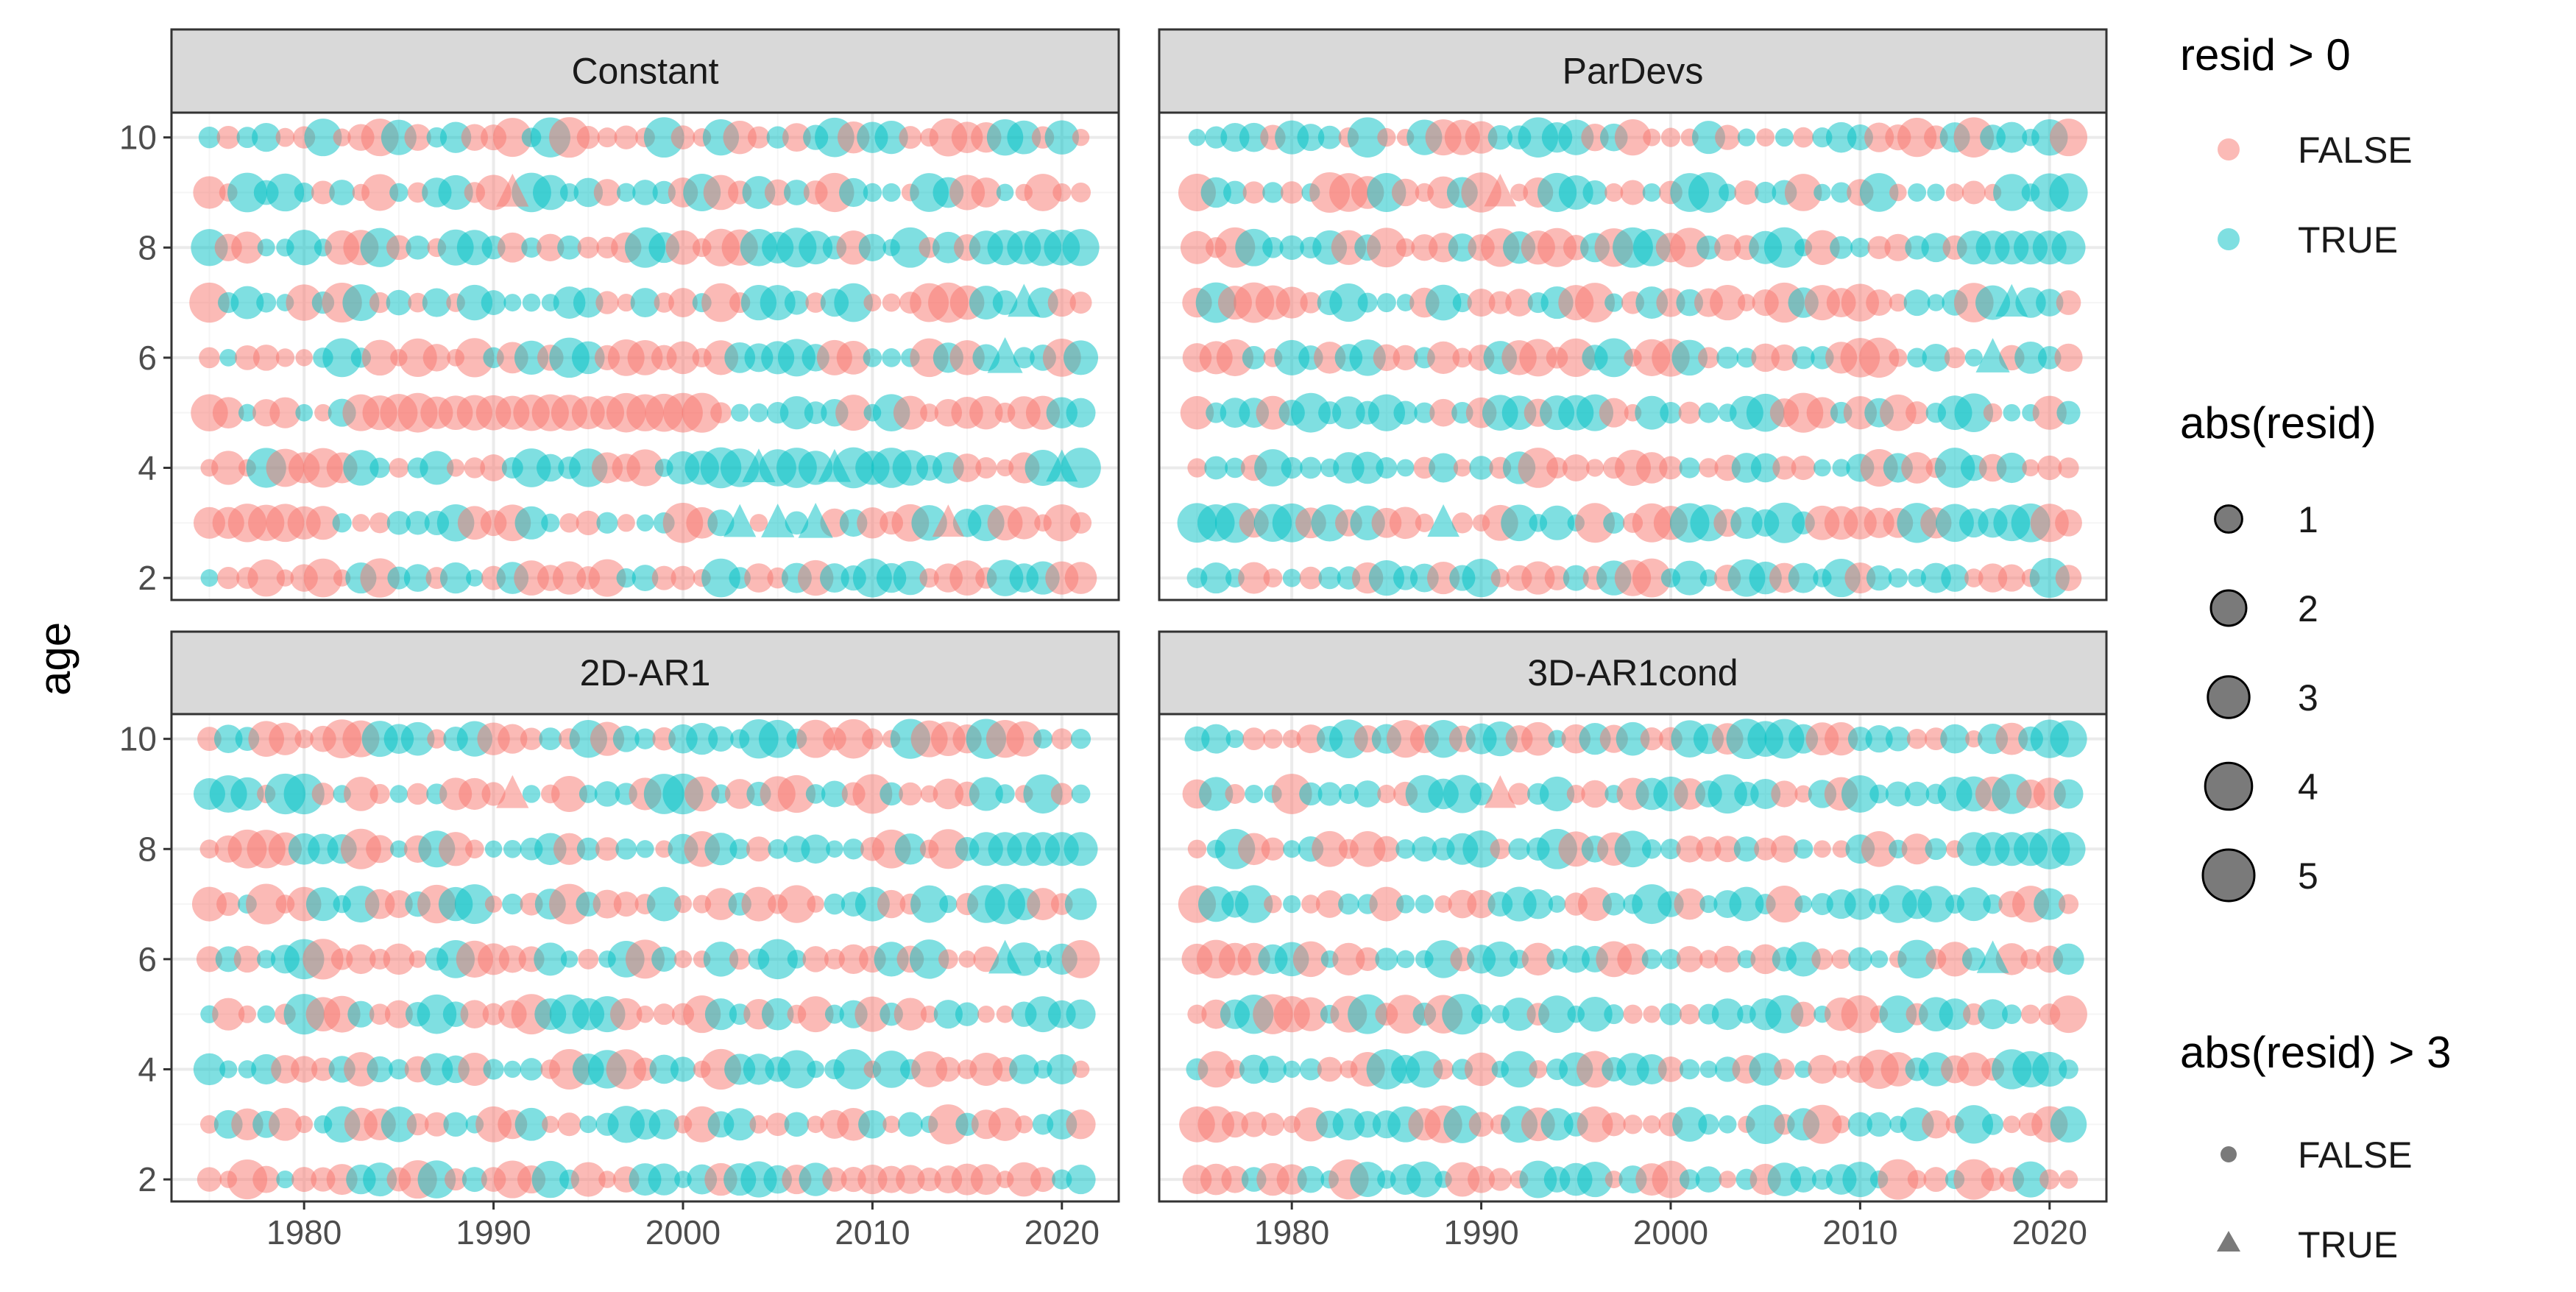 The image size is (2576, 1292). What do you see at coordinates (645, 71) in the screenshot?
I see `facet-strip` at bounding box center [645, 71].